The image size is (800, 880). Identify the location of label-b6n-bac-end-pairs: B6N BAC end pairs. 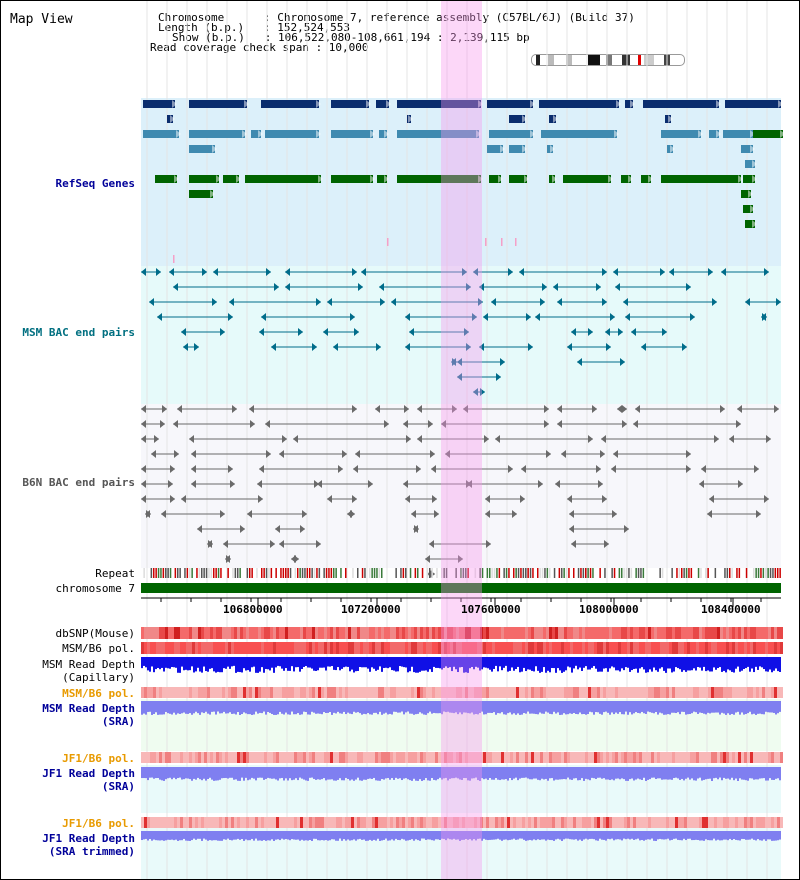
(78, 482).